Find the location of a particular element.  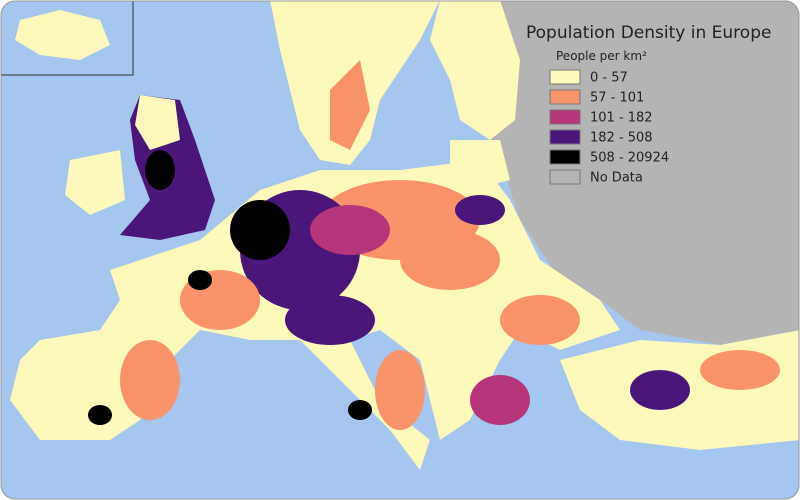

inset-land is located at coordinates (62, 35).